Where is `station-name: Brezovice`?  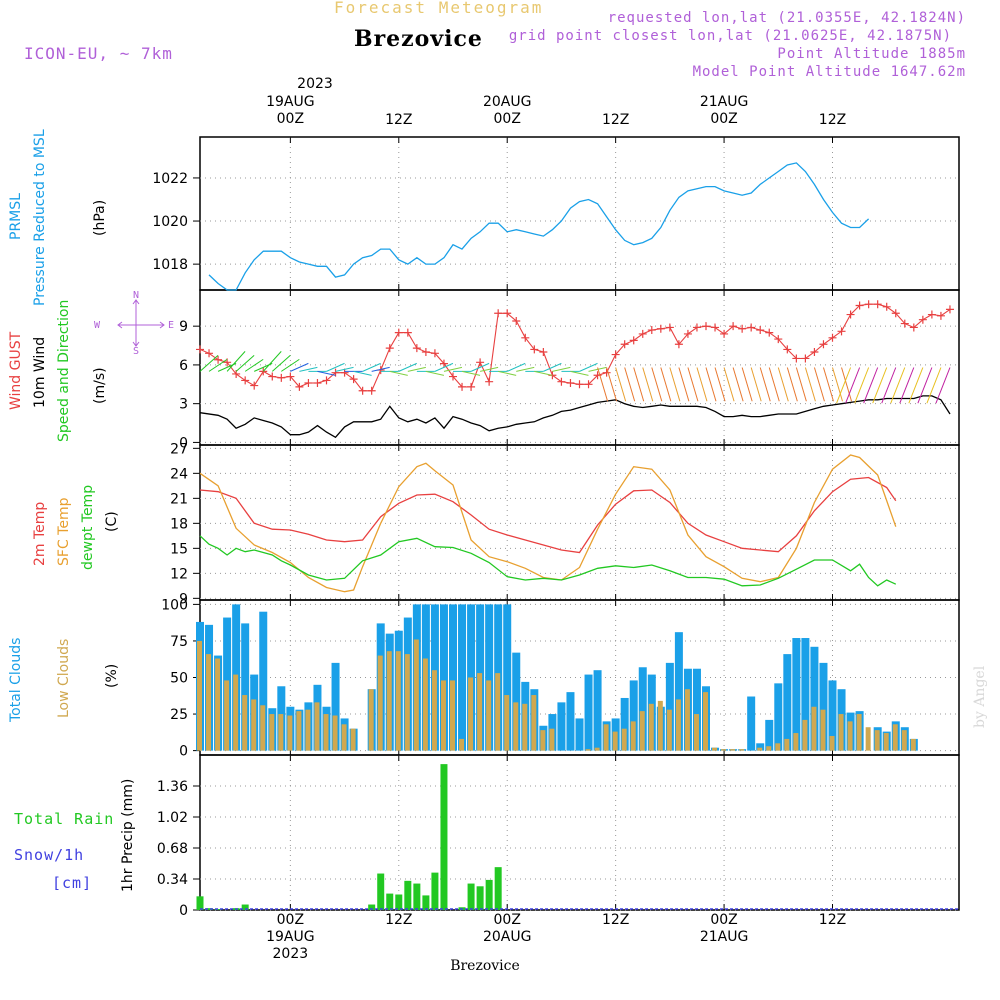
station-name: Brezovice is located at coordinates (418, 39).